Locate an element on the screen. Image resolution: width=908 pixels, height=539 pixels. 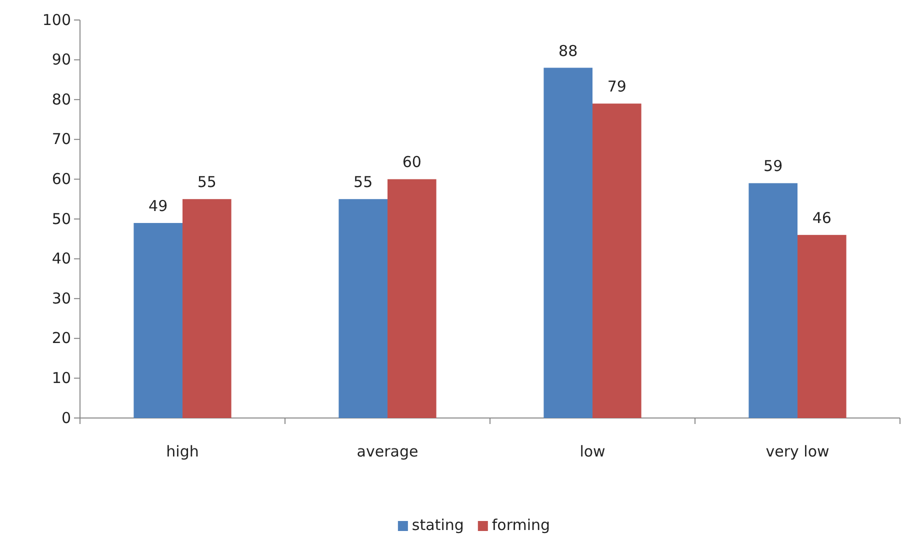
y-tick-label: 50 is located at coordinates (61, 219).